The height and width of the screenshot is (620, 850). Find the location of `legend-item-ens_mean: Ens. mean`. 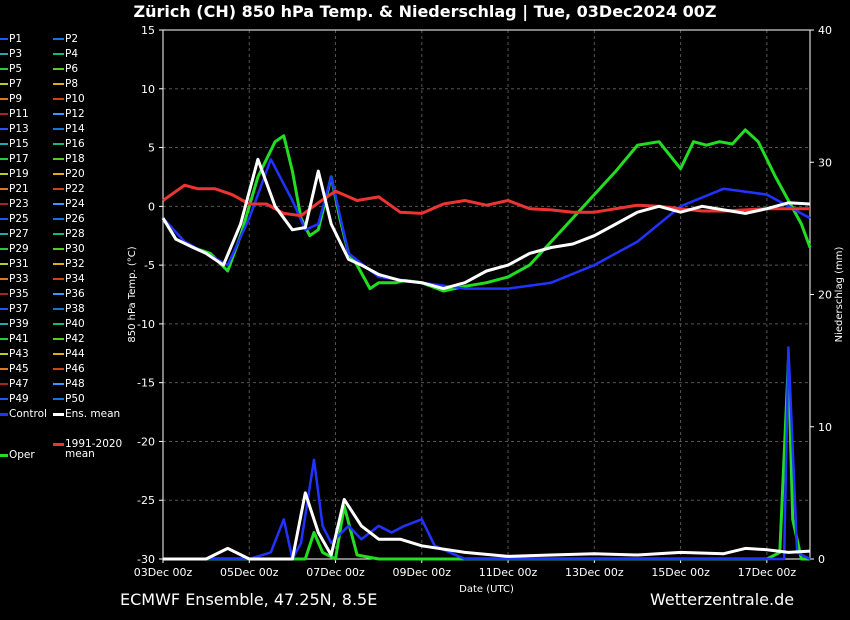

legend-item-ens_mean: Ens. mean is located at coordinates (86, 414).